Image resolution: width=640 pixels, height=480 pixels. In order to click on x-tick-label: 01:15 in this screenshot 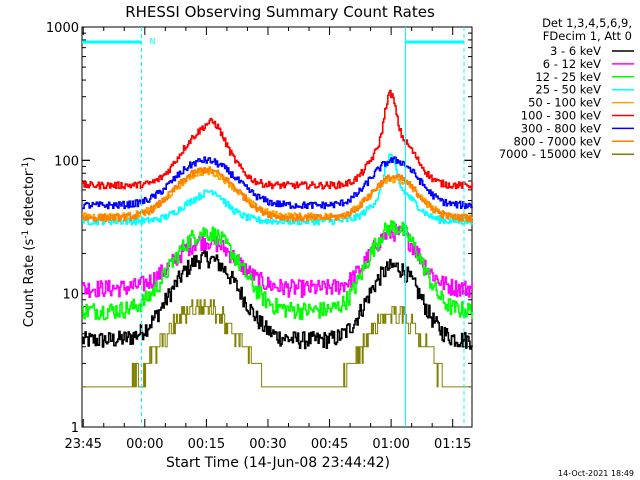, I will do `click(452, 444)`.